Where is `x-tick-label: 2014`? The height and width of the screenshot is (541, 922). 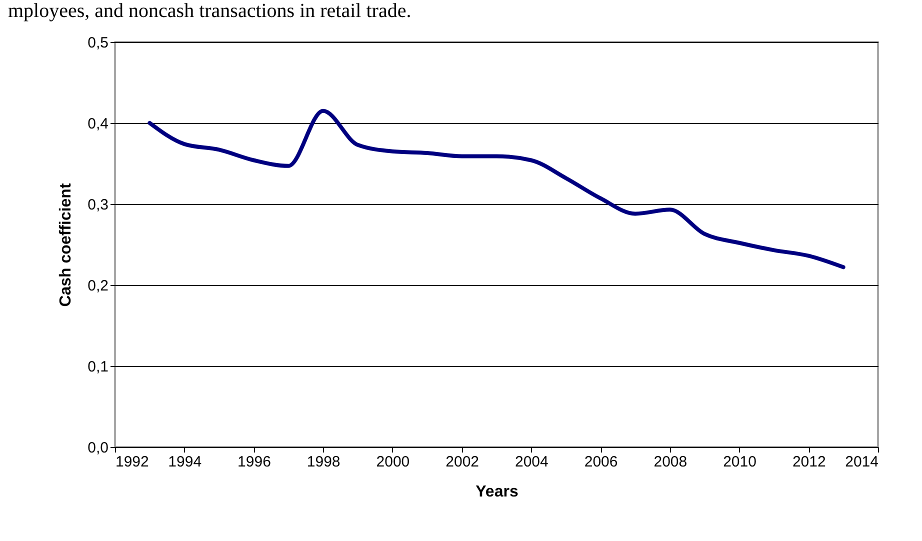
x-tick-label: 2014 is located at coordinates (861, 462).